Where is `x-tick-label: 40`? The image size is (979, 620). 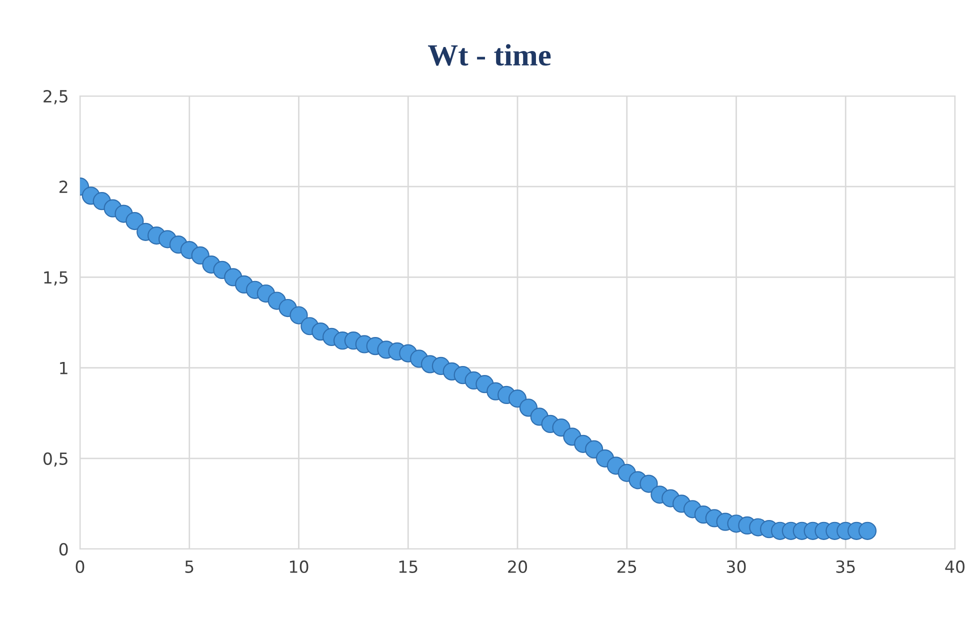 x-tick-label: 40 is located at coordinates (954, 567).